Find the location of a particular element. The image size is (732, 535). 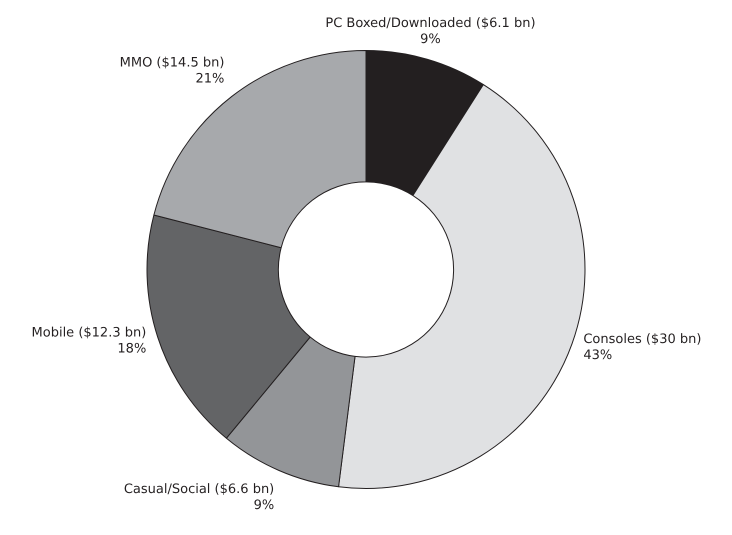

data-label: 43% is located at coordinates (597, 356).